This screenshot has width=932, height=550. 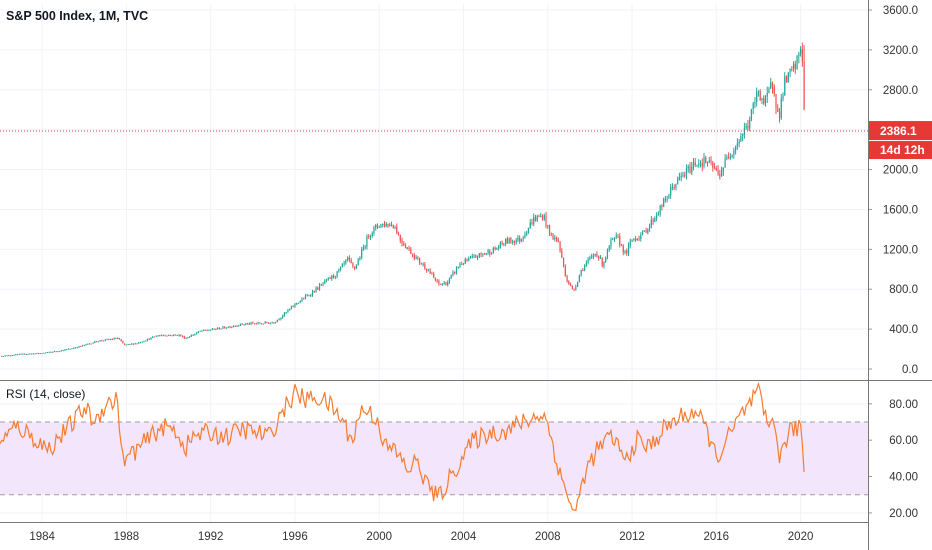 I want to click on price-tick-label: 3600.0, so click(x=900, y=11).